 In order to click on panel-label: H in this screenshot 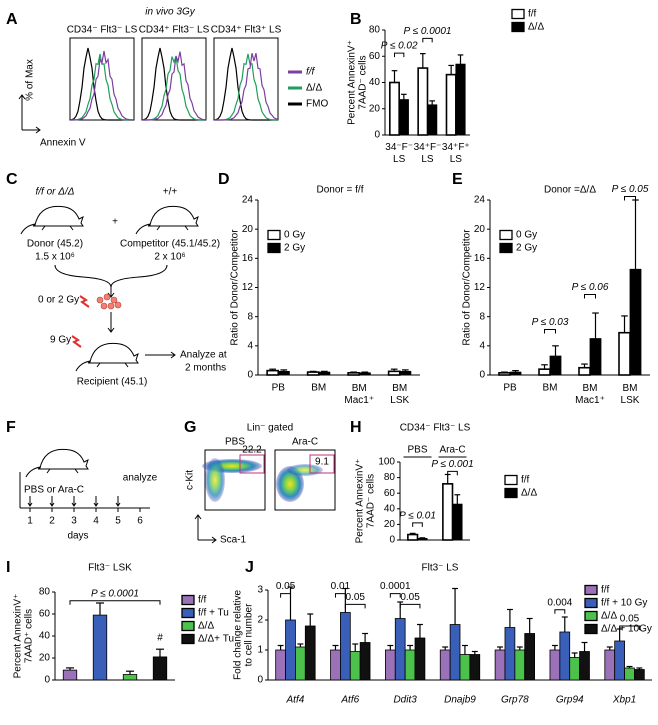, I will do `click(356, 427)`.